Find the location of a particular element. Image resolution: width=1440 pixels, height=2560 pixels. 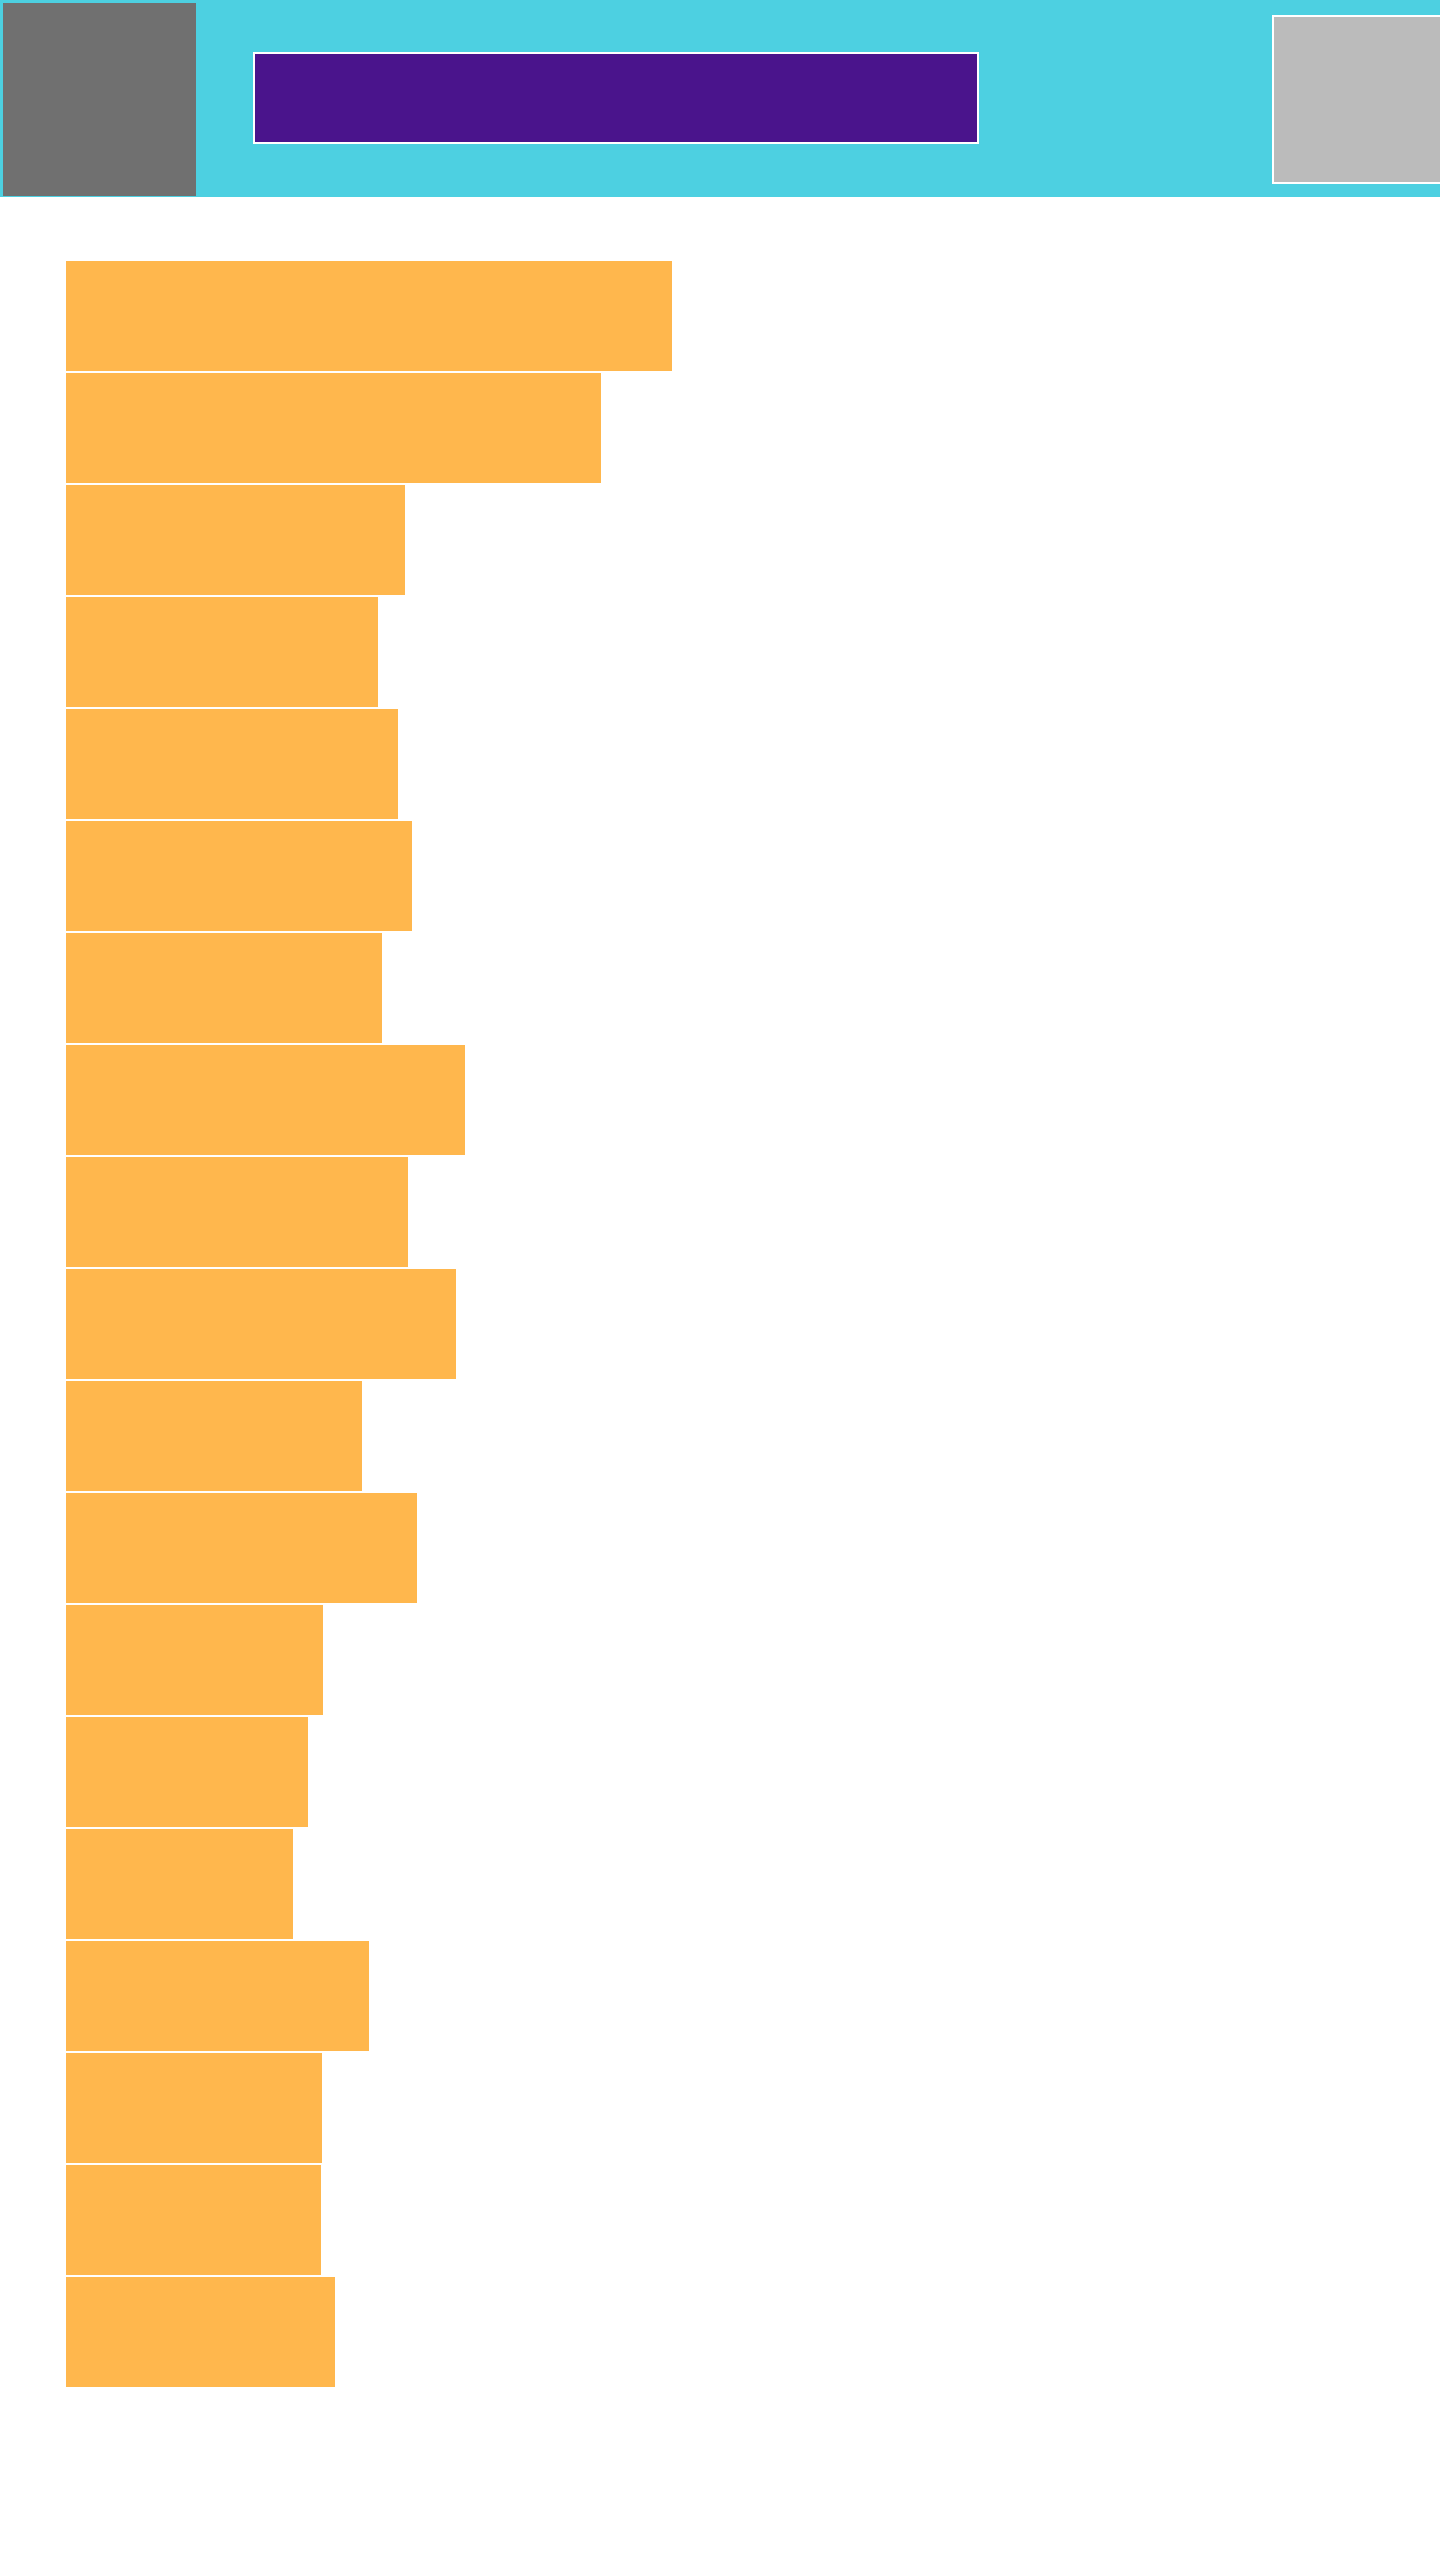

app-header is located at coordinates (720, 98).